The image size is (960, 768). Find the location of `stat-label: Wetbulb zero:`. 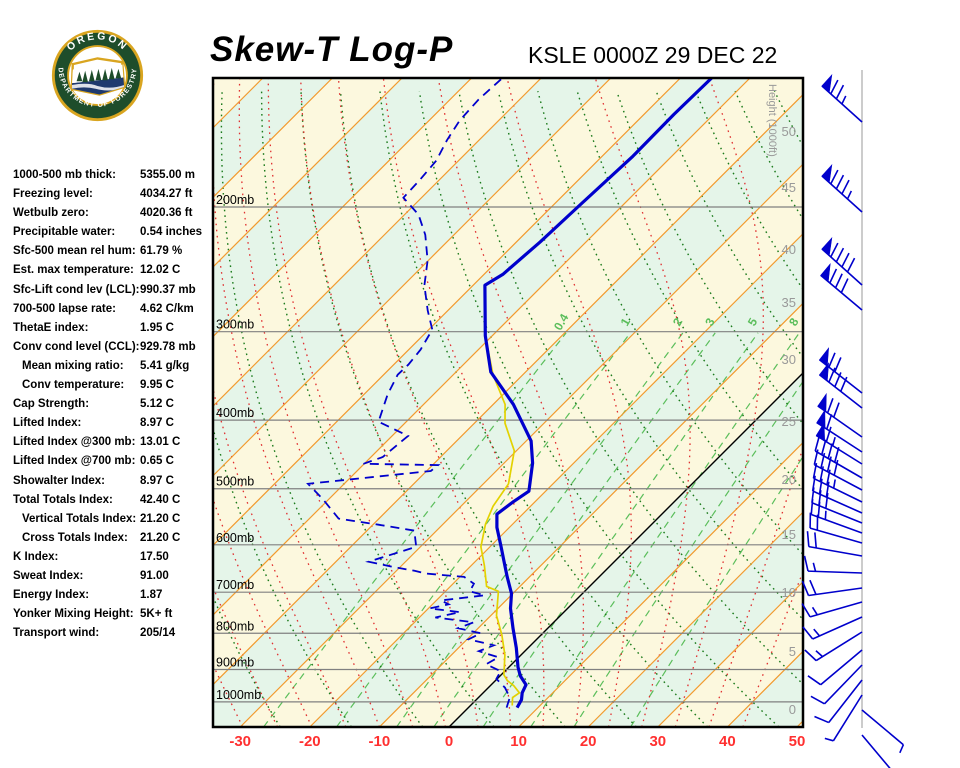

stat-label: Wetbulb zero: is located at coordinates (51, 213).